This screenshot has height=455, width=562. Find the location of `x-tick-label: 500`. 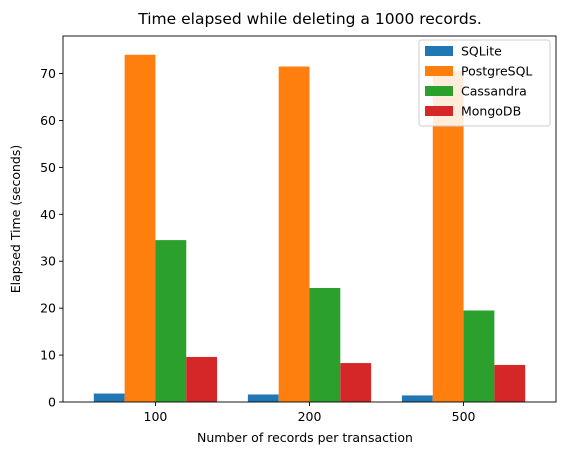

x-tick-label: 500 is located at coordinates (464, 416).